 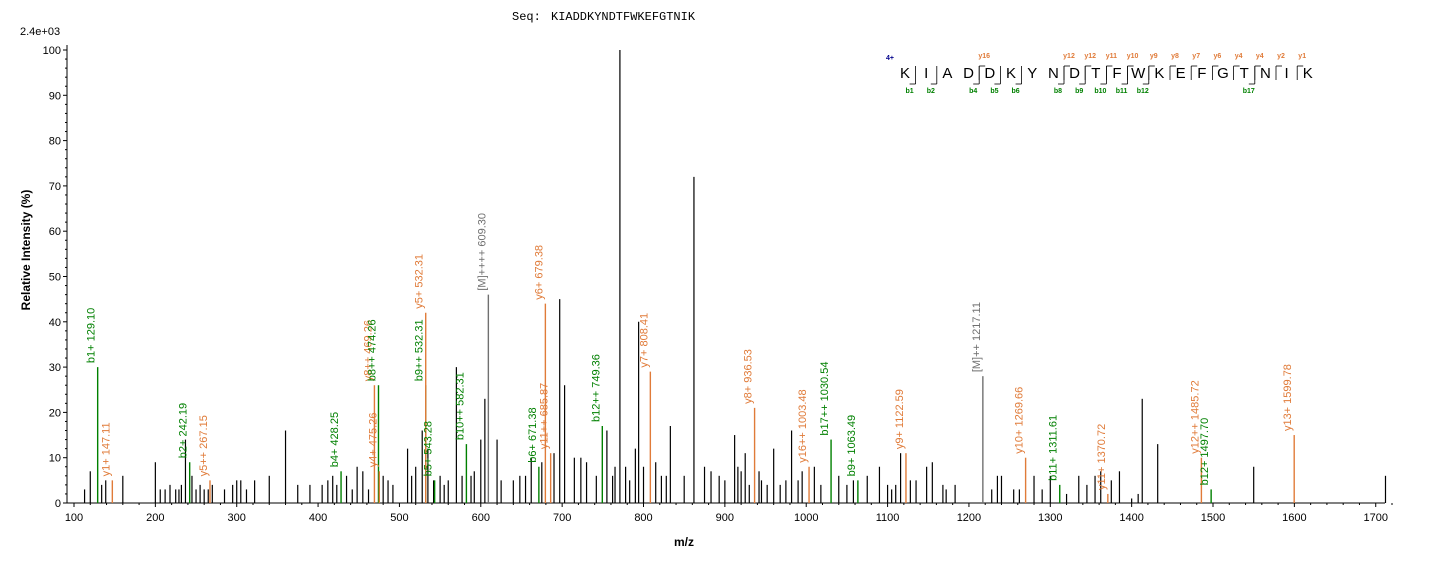 What do you see at coordinates (1213, 518) in the screenshot?
I see `x-tick-label: 1500` at bounding box center [1213, 518].